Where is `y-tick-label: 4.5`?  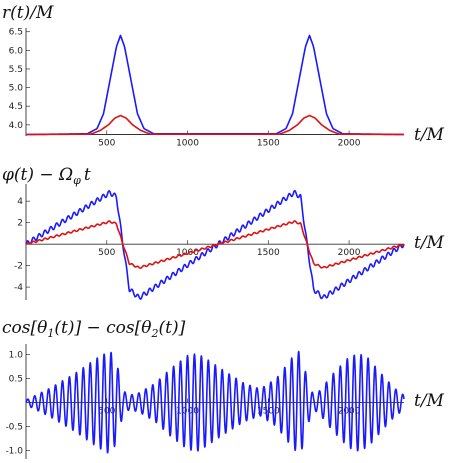
y-tick-label: 4.5 is located at coordinates (16, 107).